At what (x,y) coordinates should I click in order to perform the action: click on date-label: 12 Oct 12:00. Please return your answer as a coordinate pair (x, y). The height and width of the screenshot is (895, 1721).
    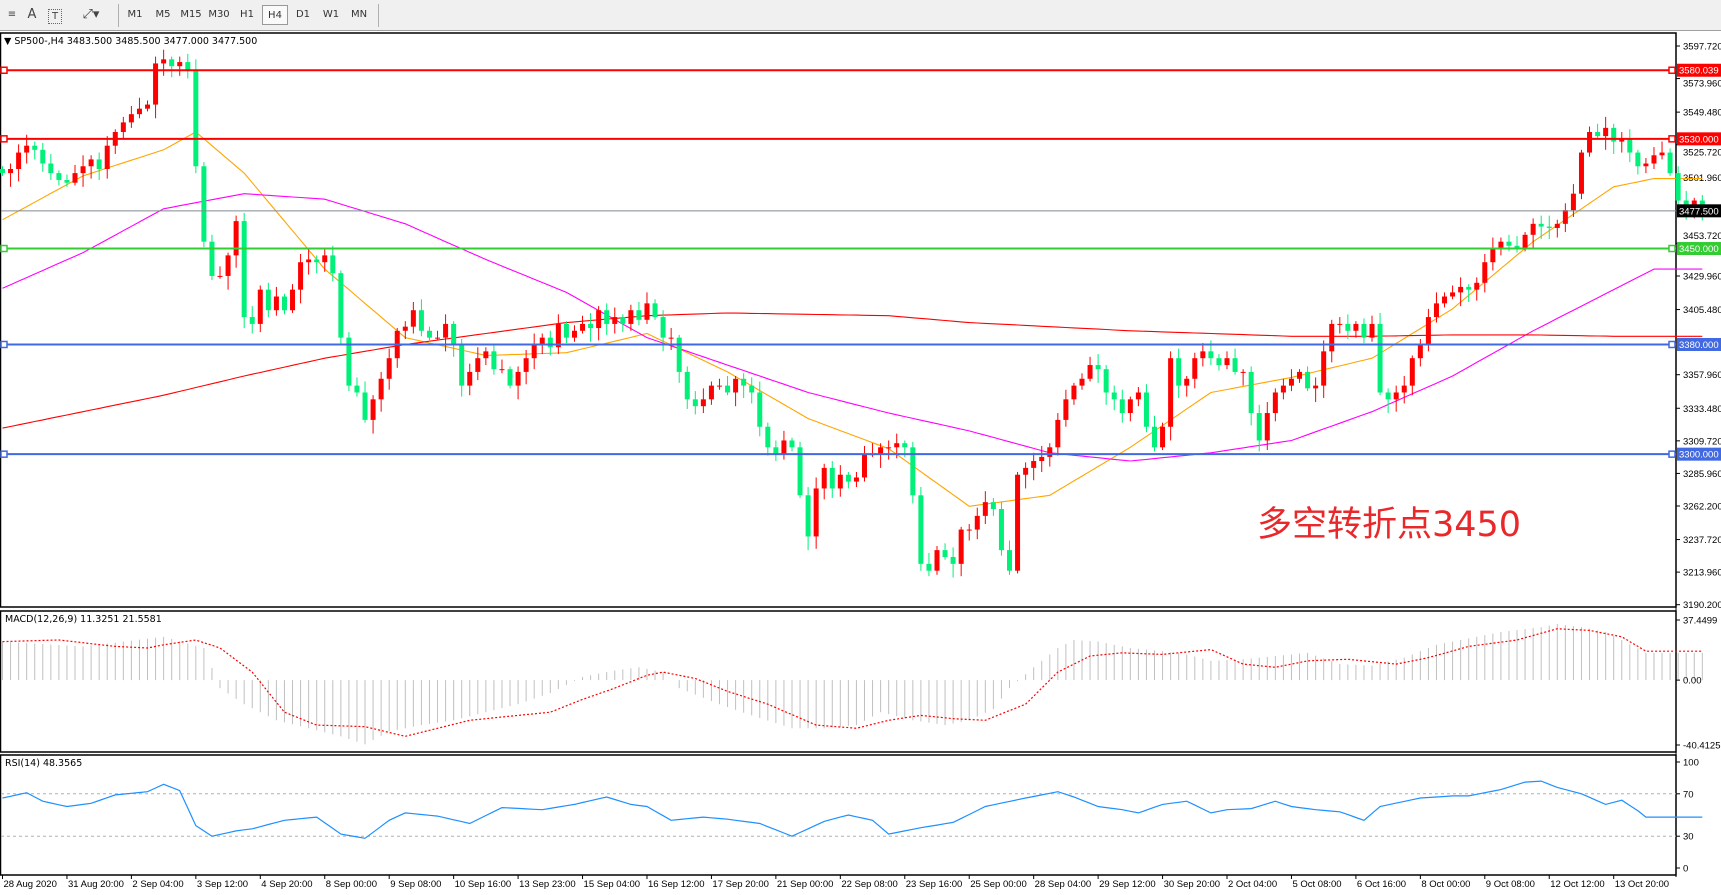
    Looking at the image, I should click on (1577, 884).